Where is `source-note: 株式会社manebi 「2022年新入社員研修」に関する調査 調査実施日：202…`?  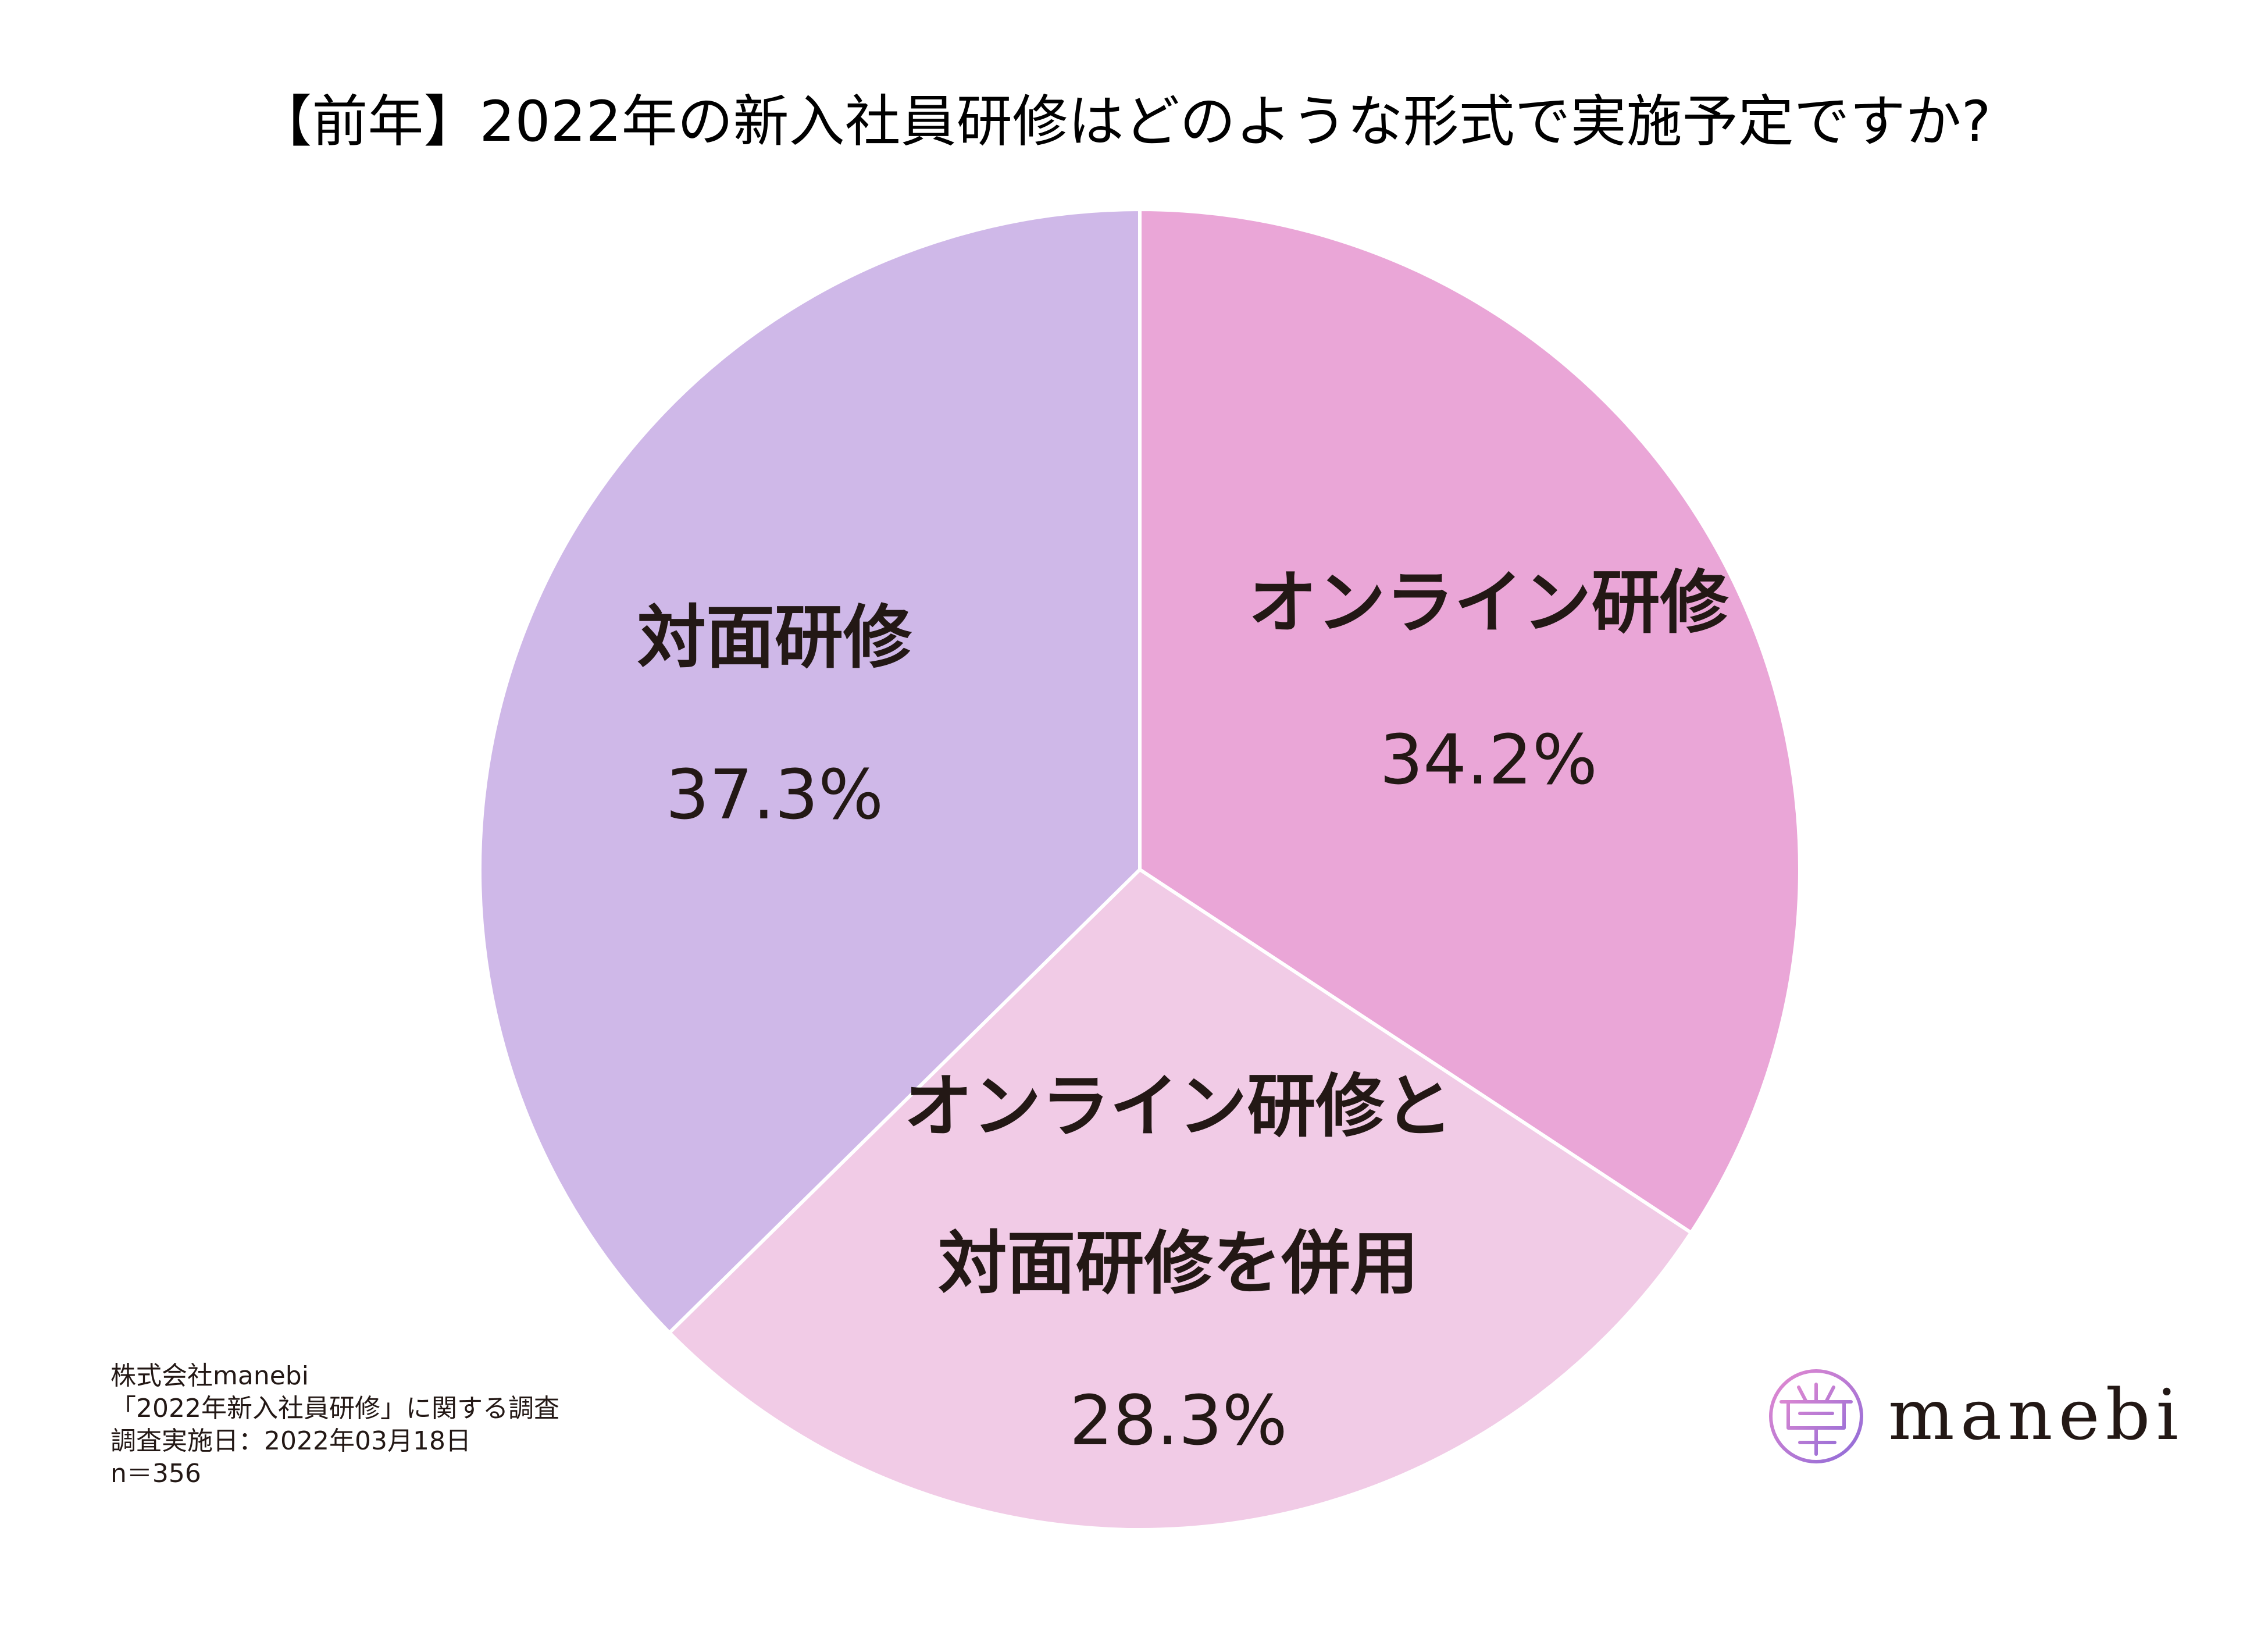
source-note: 株式会社manebi 「2022年新入社員研修」に関する調査 調査実施日：202… is located at coordinates (334, 1425).